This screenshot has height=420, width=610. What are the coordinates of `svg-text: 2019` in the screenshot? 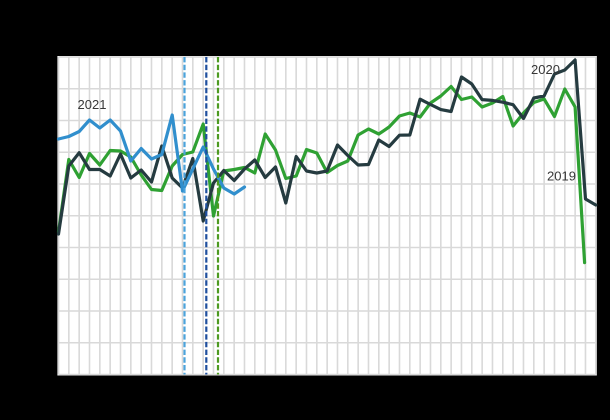 It's located at (561, 175).